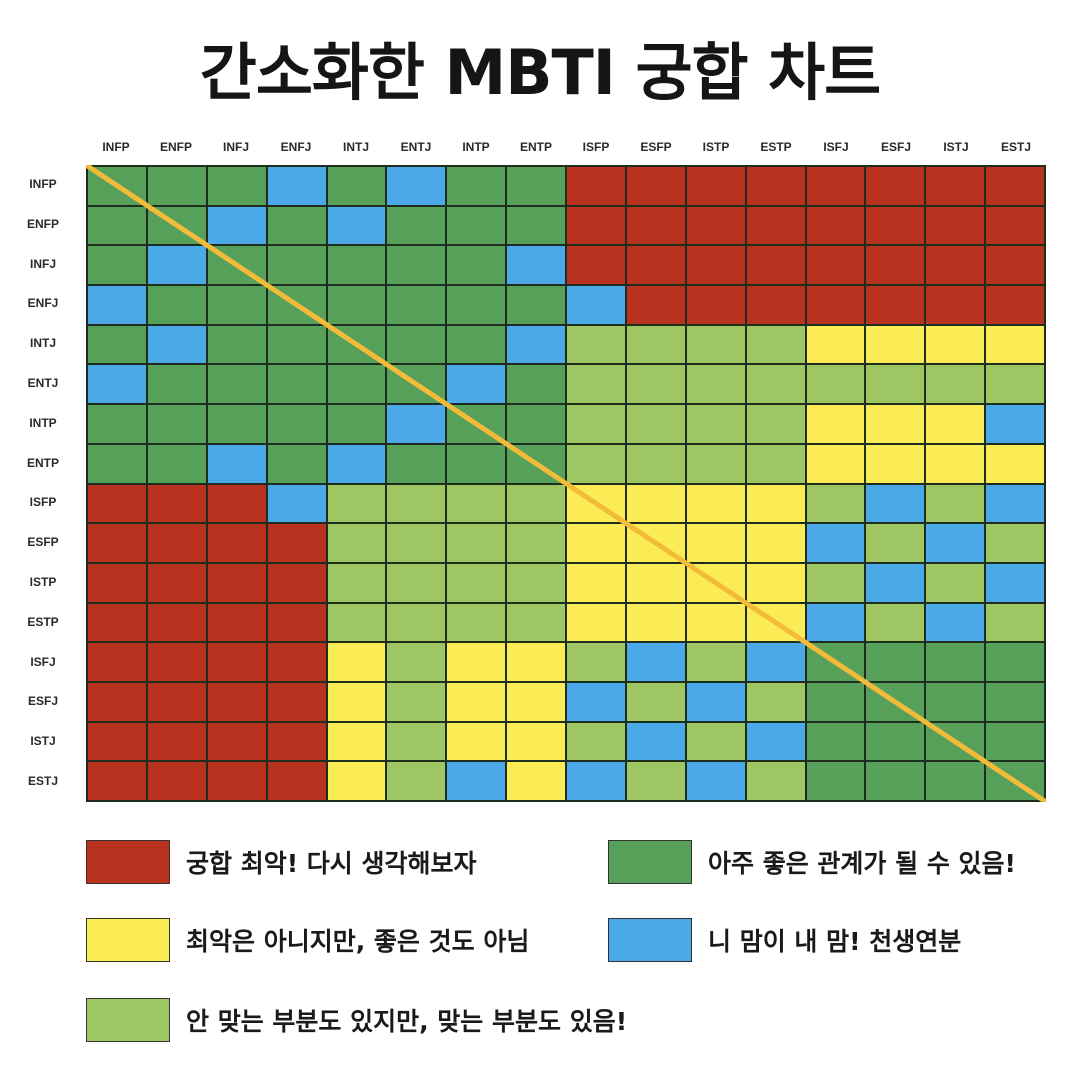 This screenshot has height=1070, width=1080. I want to click on column-label: ENFP, so click(175, 147).